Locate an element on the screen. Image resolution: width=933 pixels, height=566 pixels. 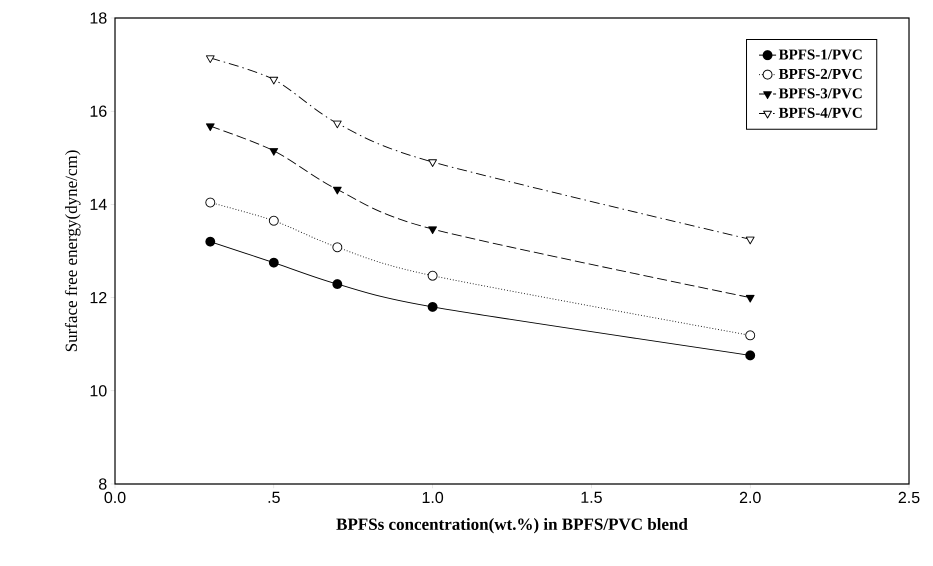
legend-label: BPFS-1/PVC is located at coordinates (820, 54).